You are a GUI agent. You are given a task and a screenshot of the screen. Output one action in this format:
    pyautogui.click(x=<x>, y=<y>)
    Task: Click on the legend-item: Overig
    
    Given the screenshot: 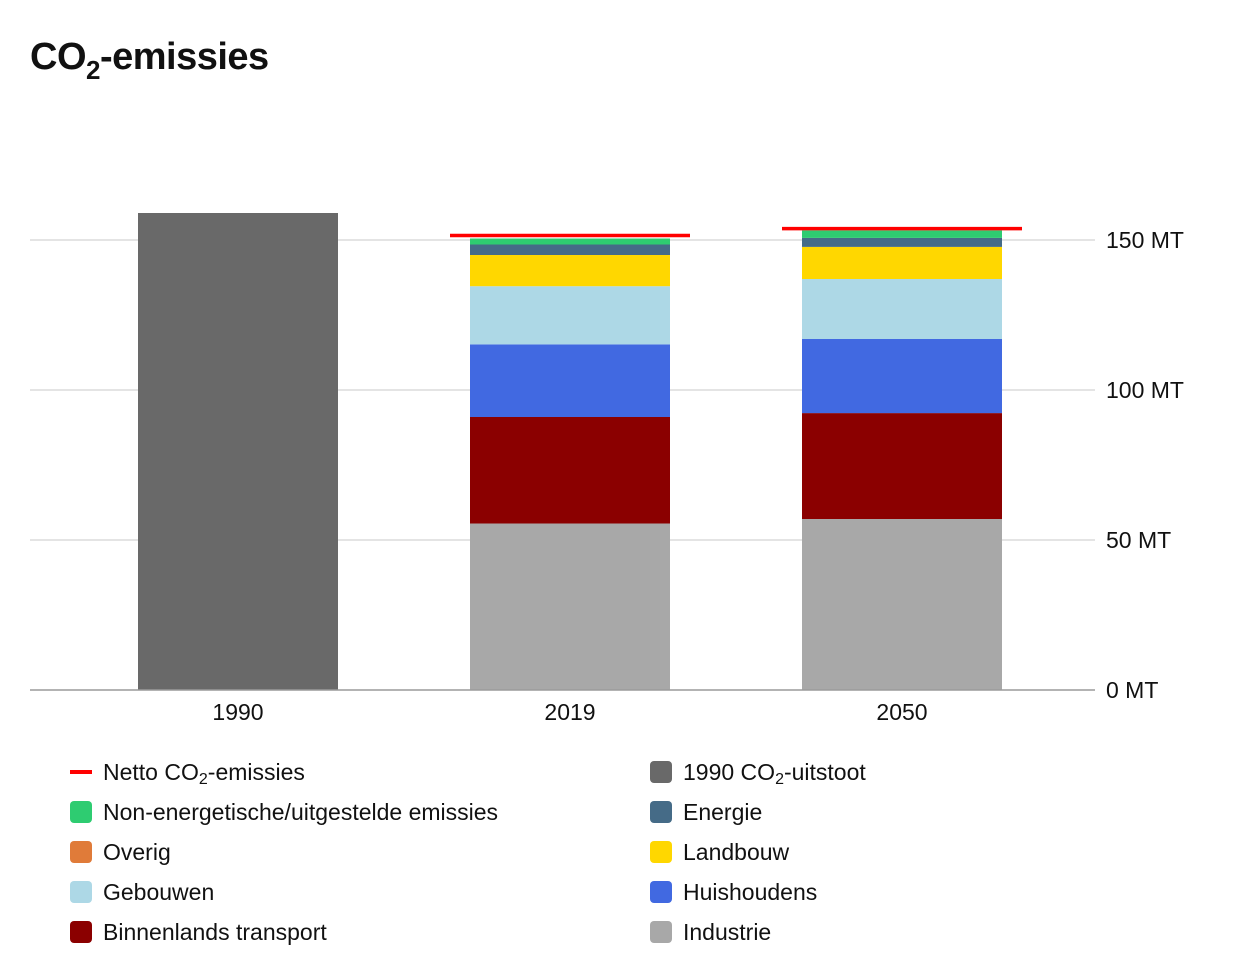 What is the action you would take?
    pyautogui.click(x=360, y=852)
    